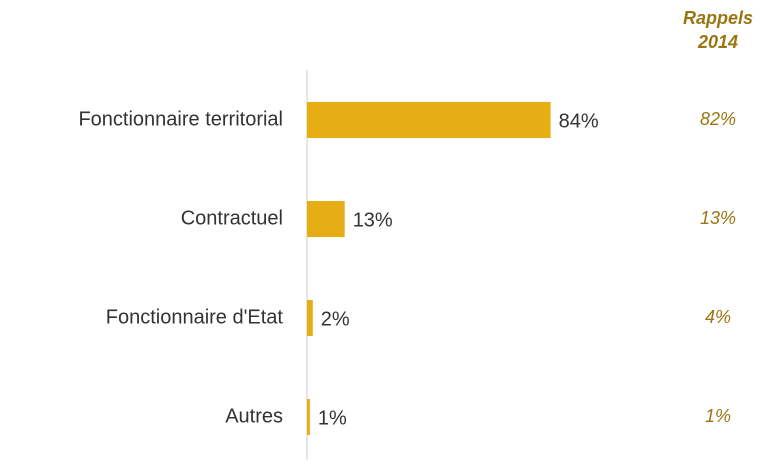 The image size is (768, 462). I want to click on recall-label: 4%, so click(718, 317).